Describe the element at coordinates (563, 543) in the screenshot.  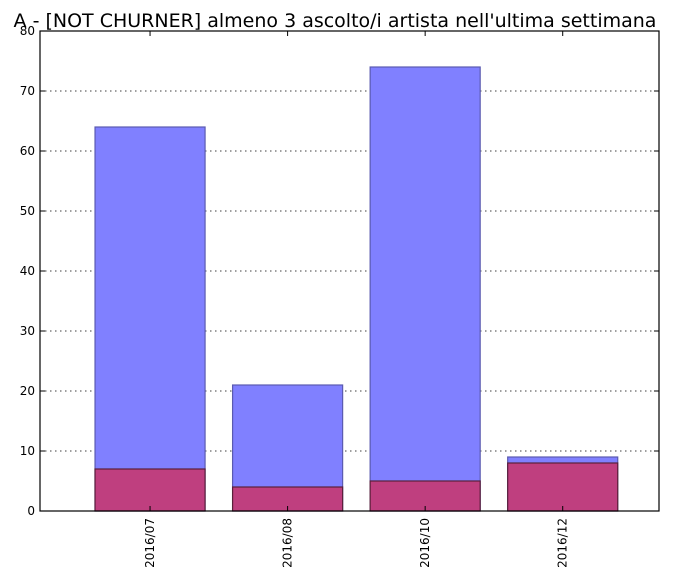
I see `x-tick-label: 2016/12` at that location.